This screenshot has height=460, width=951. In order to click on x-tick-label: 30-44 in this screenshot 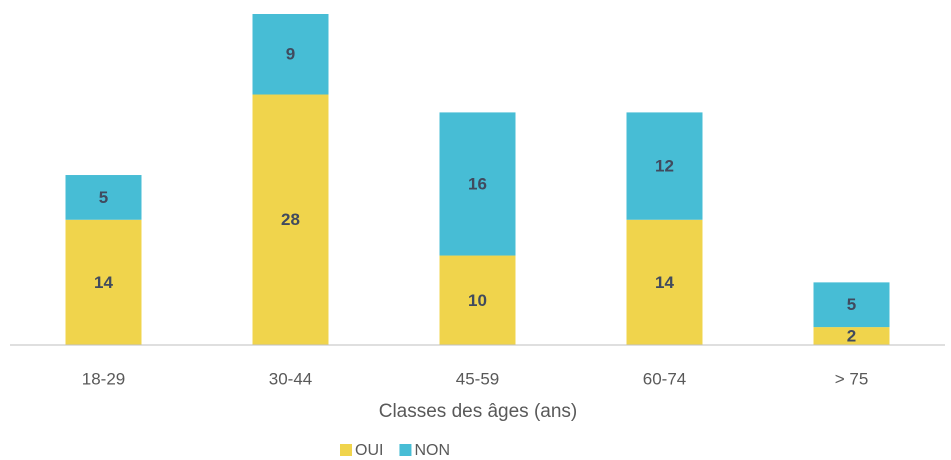, I will do `click(290, 378)`.